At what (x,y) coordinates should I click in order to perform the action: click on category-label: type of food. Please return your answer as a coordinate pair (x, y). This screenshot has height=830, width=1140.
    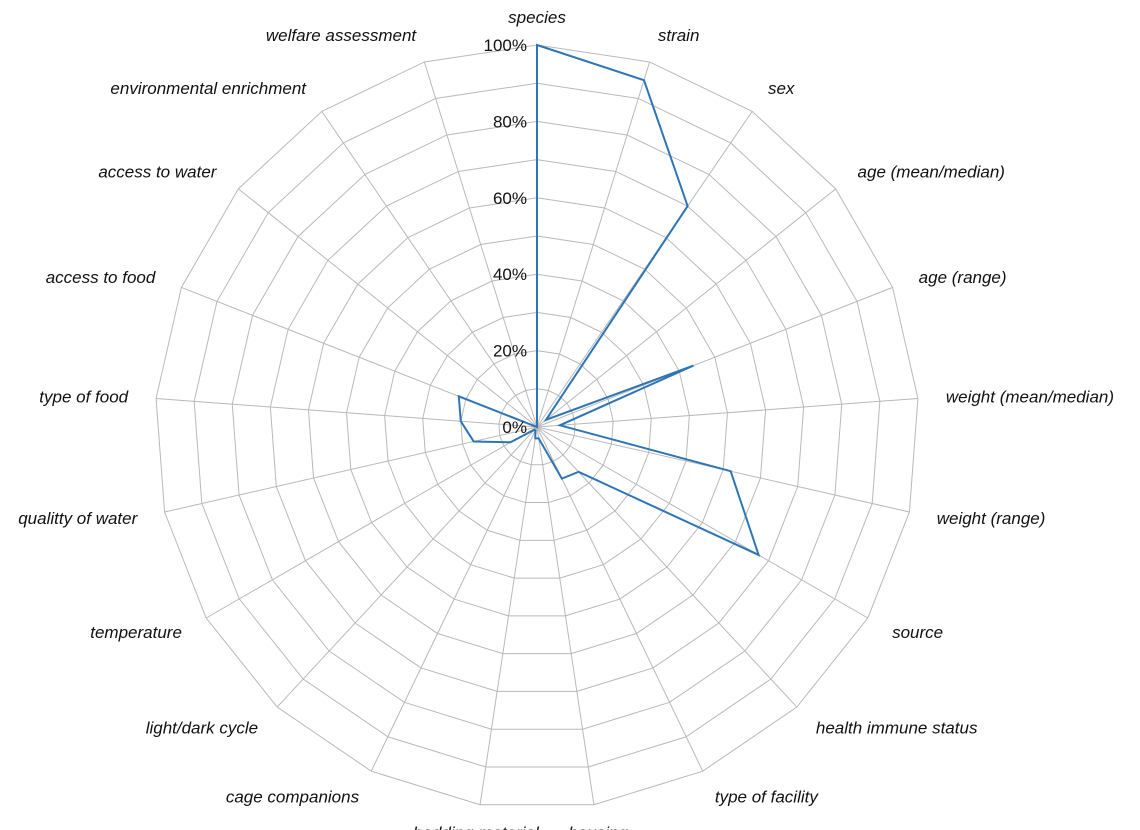
    Looking at the image, I should click on (83, 396).